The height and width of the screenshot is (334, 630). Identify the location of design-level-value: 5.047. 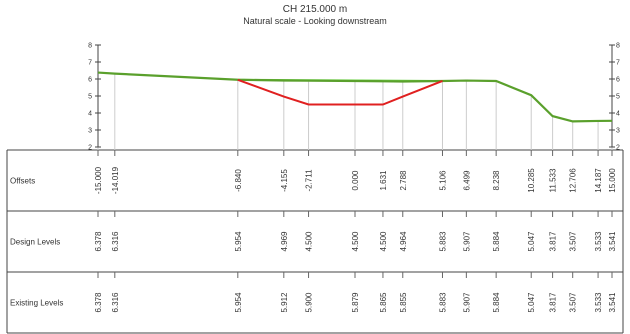
(531, 241).